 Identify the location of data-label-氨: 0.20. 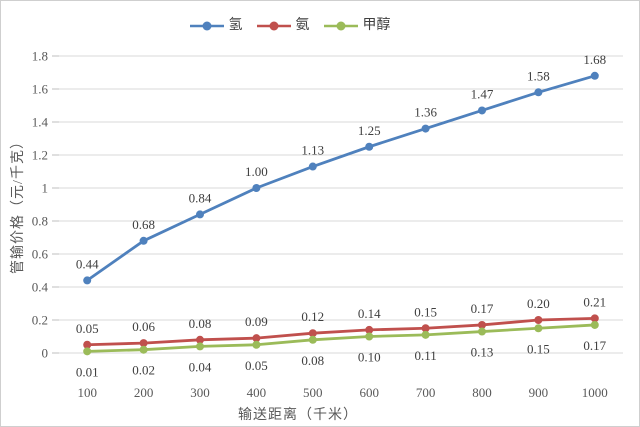
(538, 303).